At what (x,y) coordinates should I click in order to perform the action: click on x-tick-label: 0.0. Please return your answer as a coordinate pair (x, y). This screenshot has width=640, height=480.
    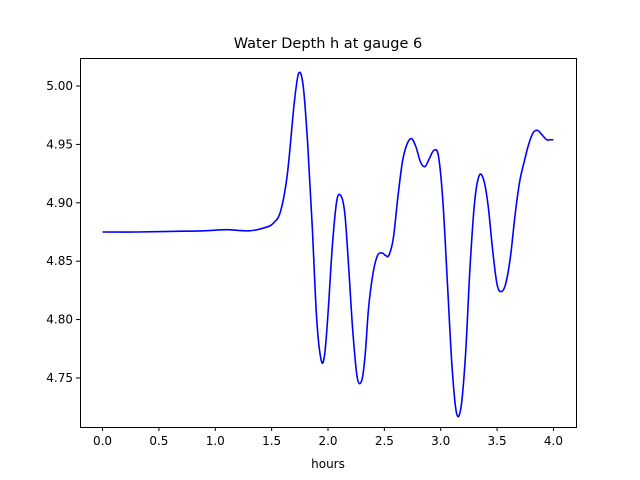
    Looking at the image, I should click on (102, 441).